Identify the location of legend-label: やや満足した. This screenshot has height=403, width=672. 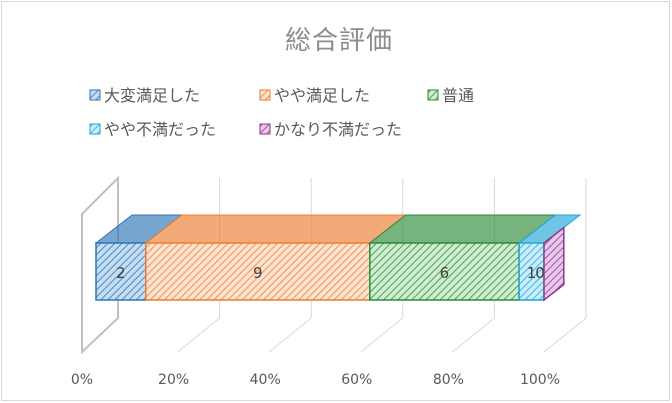
(322, 95).